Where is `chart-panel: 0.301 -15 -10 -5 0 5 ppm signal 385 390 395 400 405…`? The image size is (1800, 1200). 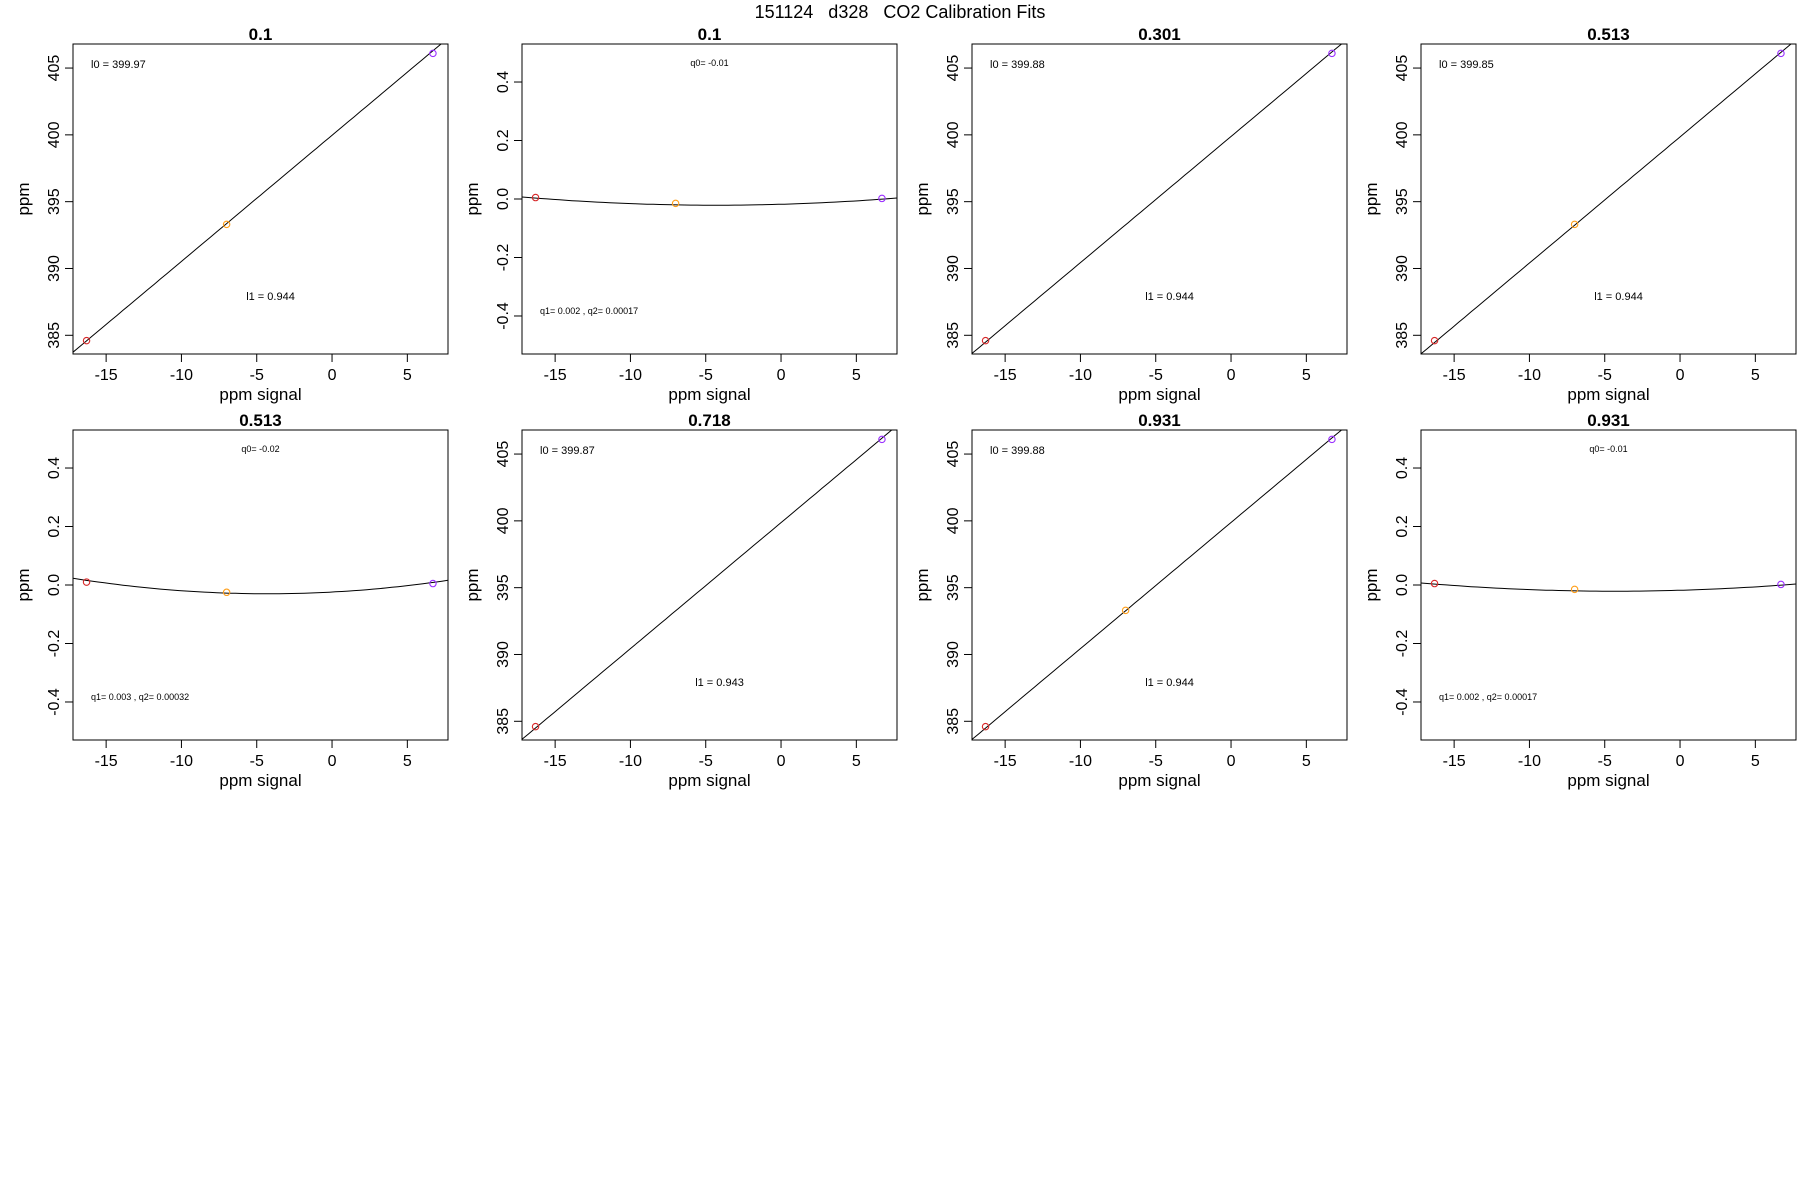
chart-panel: 0.301 -15 -10 -5 0 5 ppm signal 385 390 395 400 405… is located at coordinates (1130, 214).